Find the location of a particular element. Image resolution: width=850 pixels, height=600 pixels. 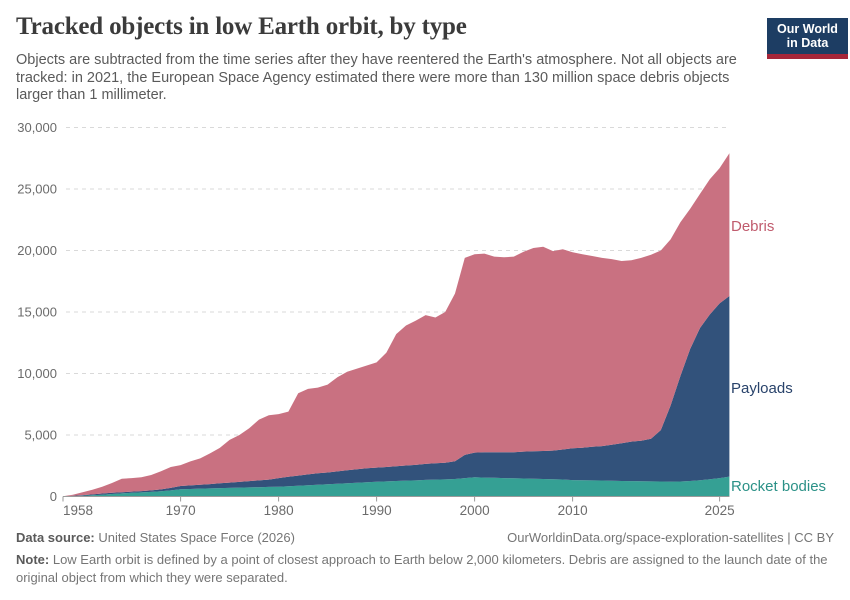

note-label: Note: is located at coordinates (33, 559).